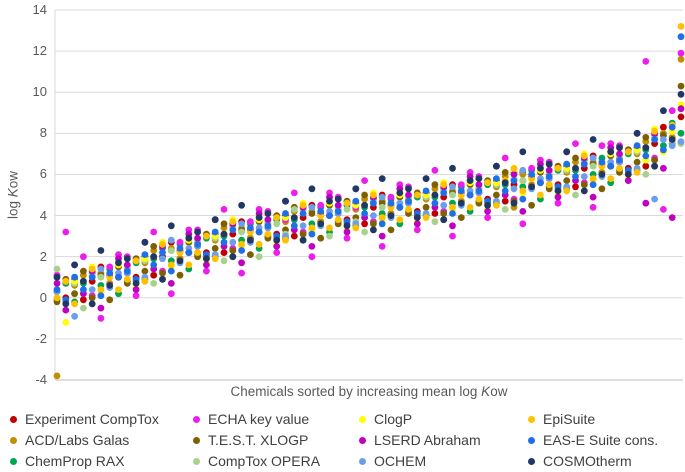 Image resolution: width=685 pixels, height=472 pixels. I want to click on legend-label: T.E.S.T. XLOGP, so click(258, 440).